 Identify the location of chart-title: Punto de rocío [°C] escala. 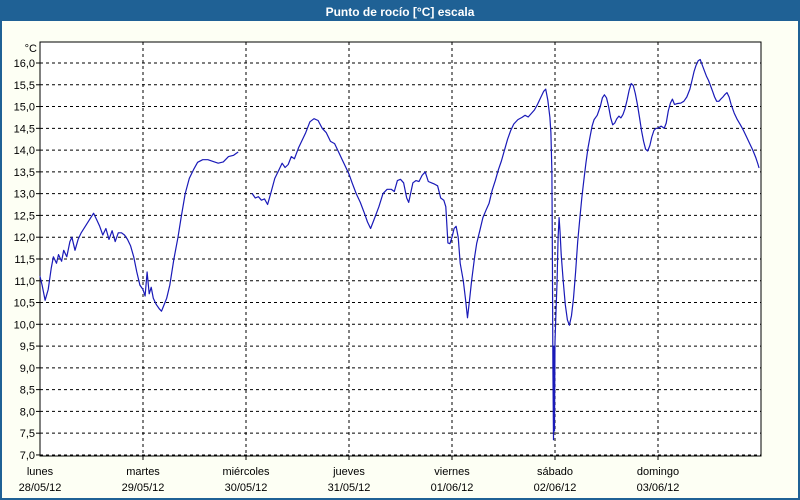
(400, 12).